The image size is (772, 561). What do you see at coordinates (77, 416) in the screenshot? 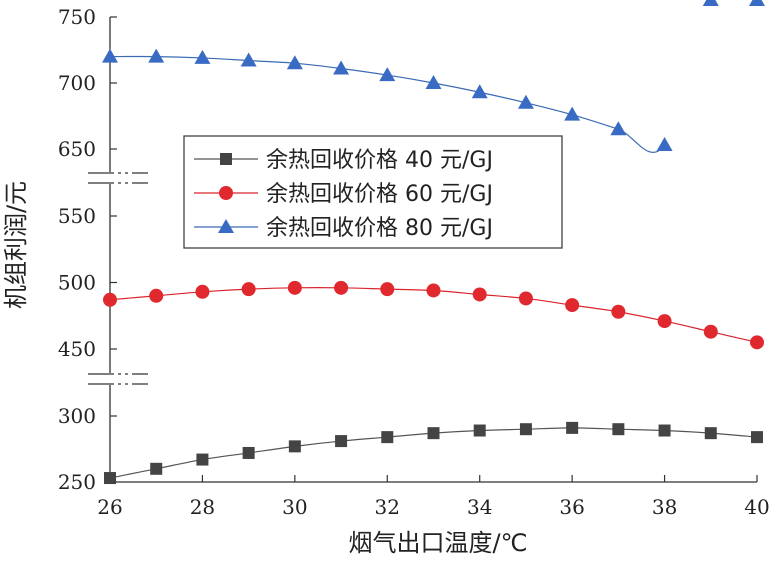
I see `y-tick-label: 300` at bounding box center [77, 416].